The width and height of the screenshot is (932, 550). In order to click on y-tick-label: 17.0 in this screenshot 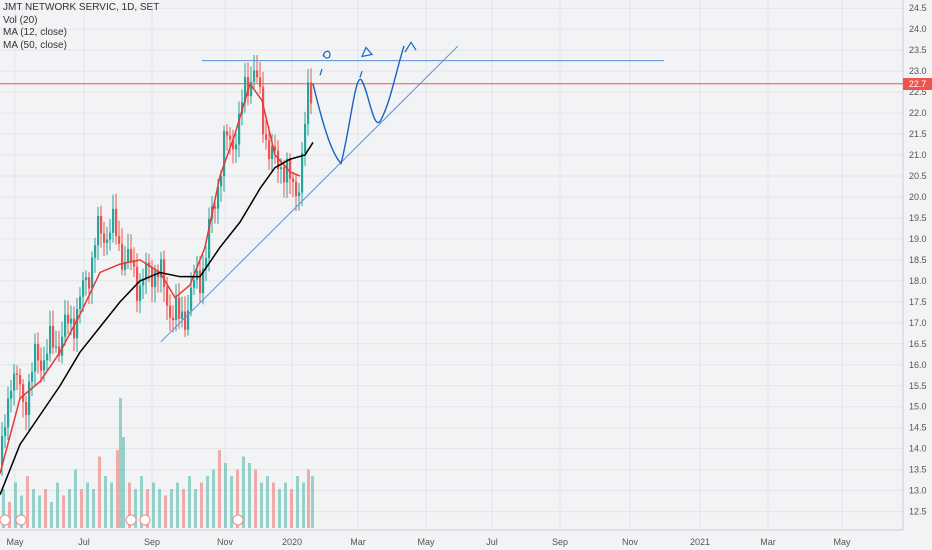, I will do `click(918, 323)`.